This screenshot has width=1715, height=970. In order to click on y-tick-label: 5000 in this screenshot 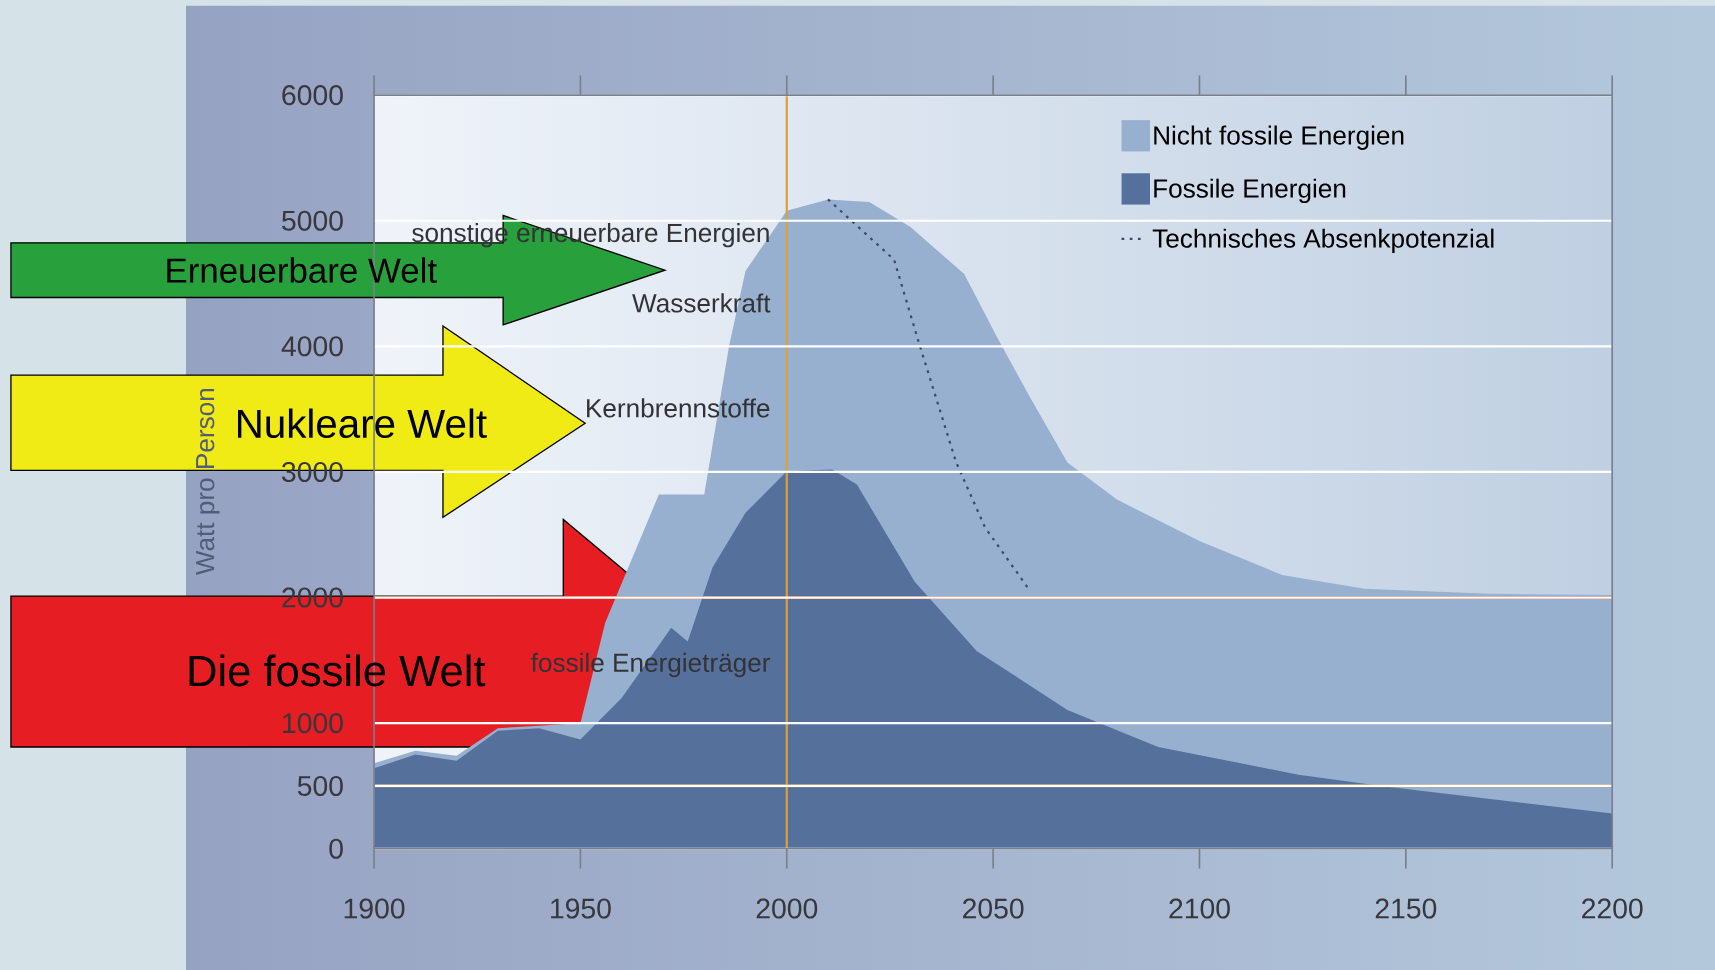, I will do `click(312, 220)`.